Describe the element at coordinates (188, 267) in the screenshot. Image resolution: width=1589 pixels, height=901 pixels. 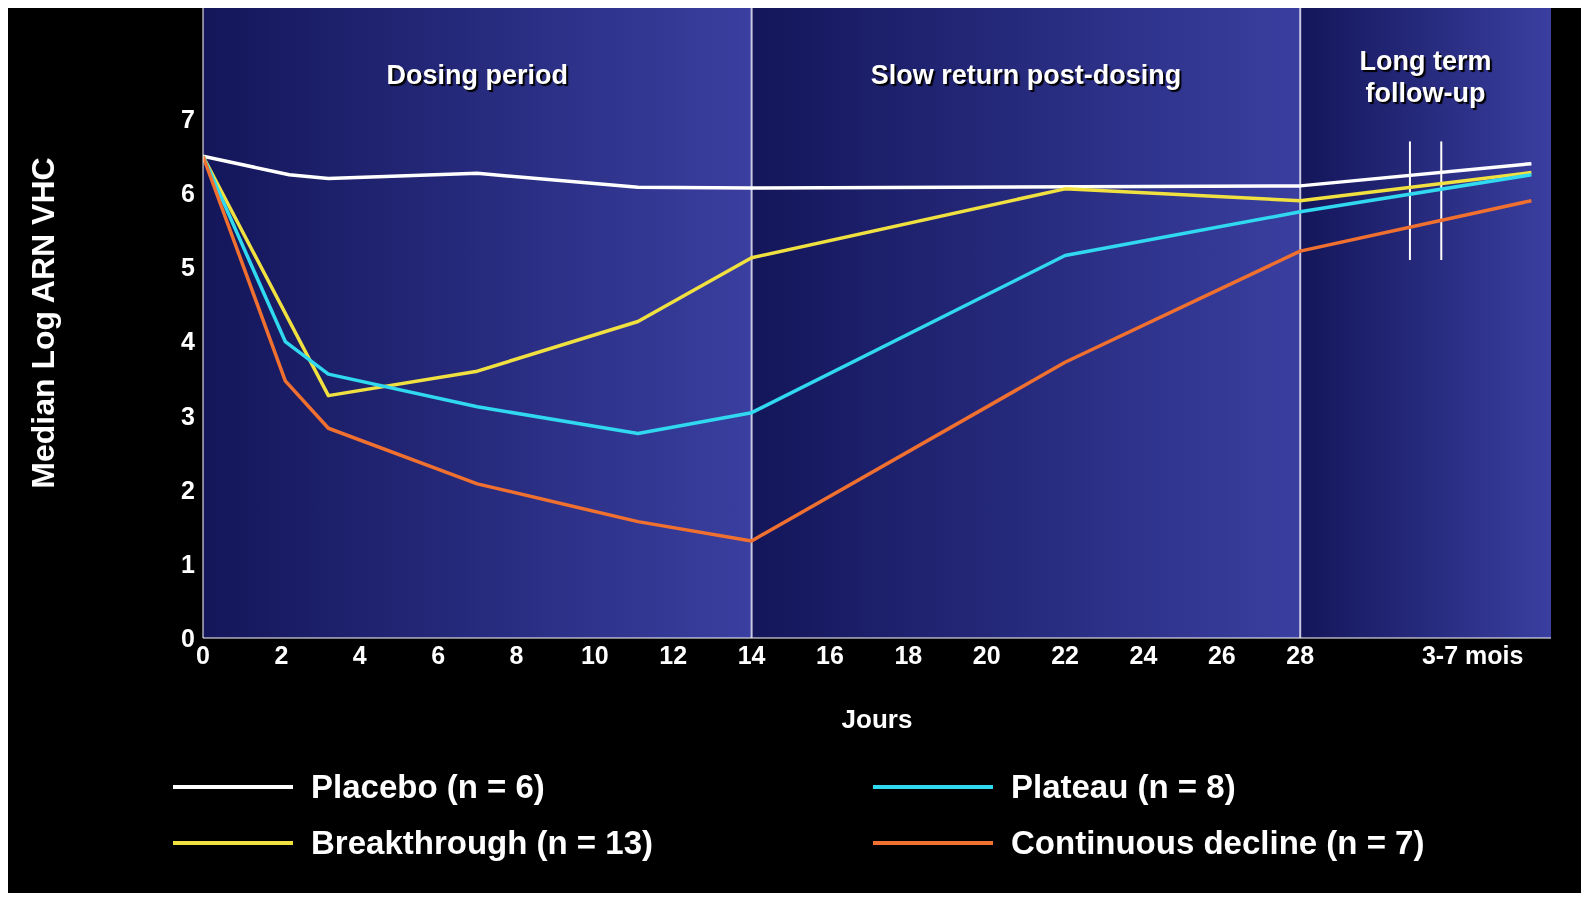
I see `y-tick-label: 5` at that location.